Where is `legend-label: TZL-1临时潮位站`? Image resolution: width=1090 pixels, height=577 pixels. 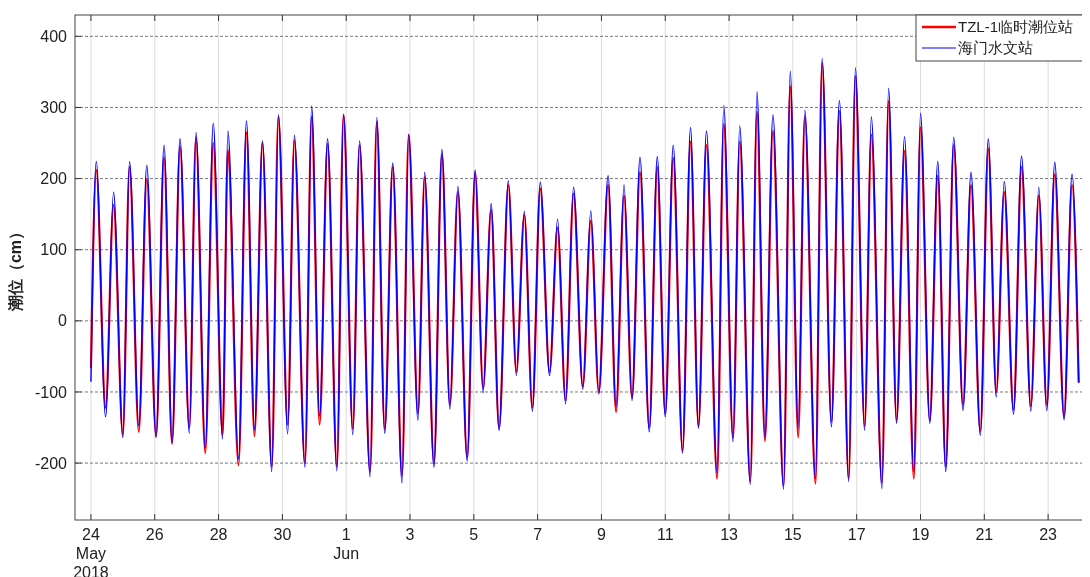 legend-label: TZL-1临时潮位站 is located at coordinates (1016, 27).